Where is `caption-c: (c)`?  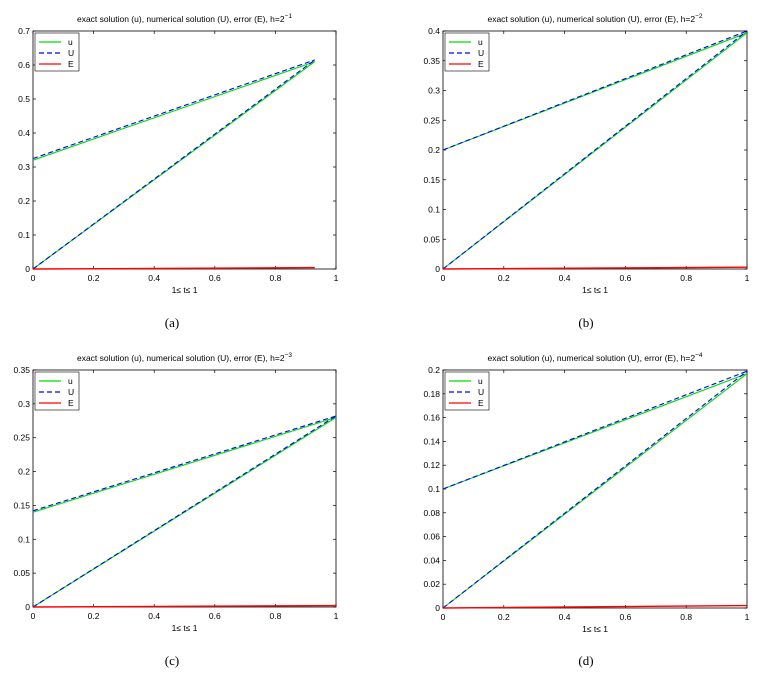
caption-c: (c) is located at coordinates (172, 660).